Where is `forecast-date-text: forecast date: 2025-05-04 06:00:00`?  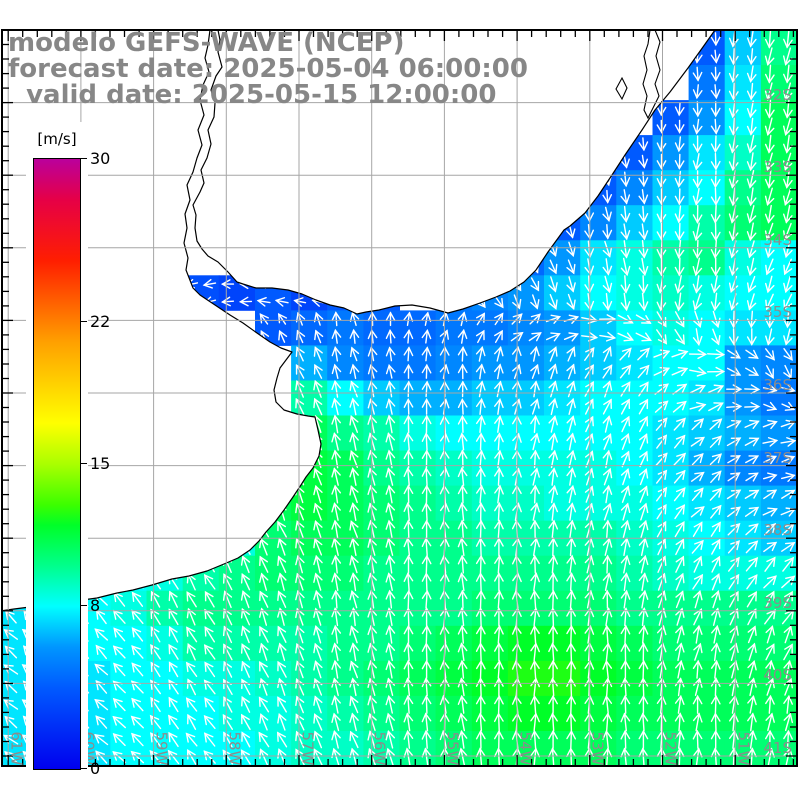 forecast-date-text: forecast date: 2025-05-04 06:00:00 is located at coordinates (268, 69).